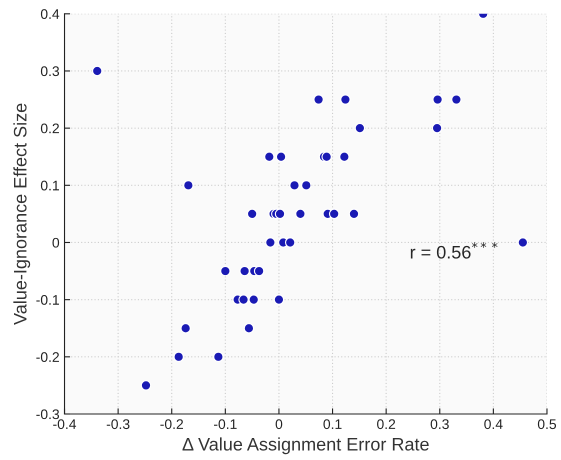 The image size is (561, 460). Describe the element at coordinates (47, 357) in the screenshot. I see `y-tick-label: -0.2` at that location.